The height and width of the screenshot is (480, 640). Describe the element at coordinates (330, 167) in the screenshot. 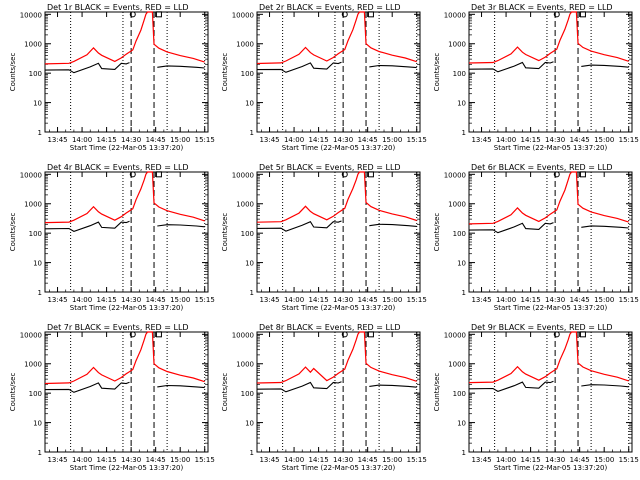

I see `panel-title: Det 5r BLACK = Events, RED = LLD` at that location.